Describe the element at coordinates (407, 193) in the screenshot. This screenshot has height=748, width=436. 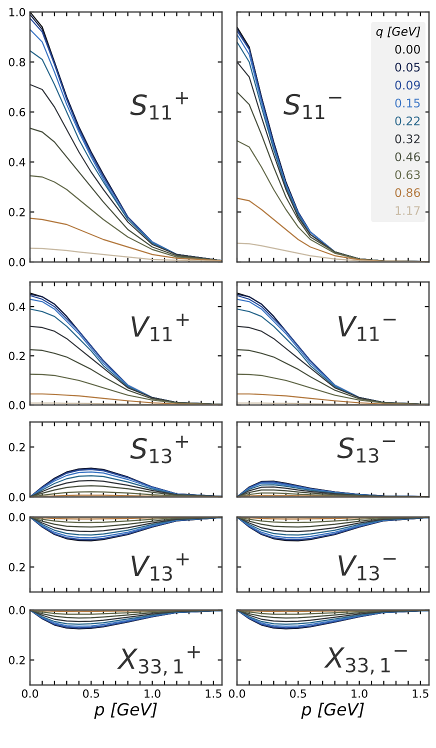
I see `text: 0.86` at that location.